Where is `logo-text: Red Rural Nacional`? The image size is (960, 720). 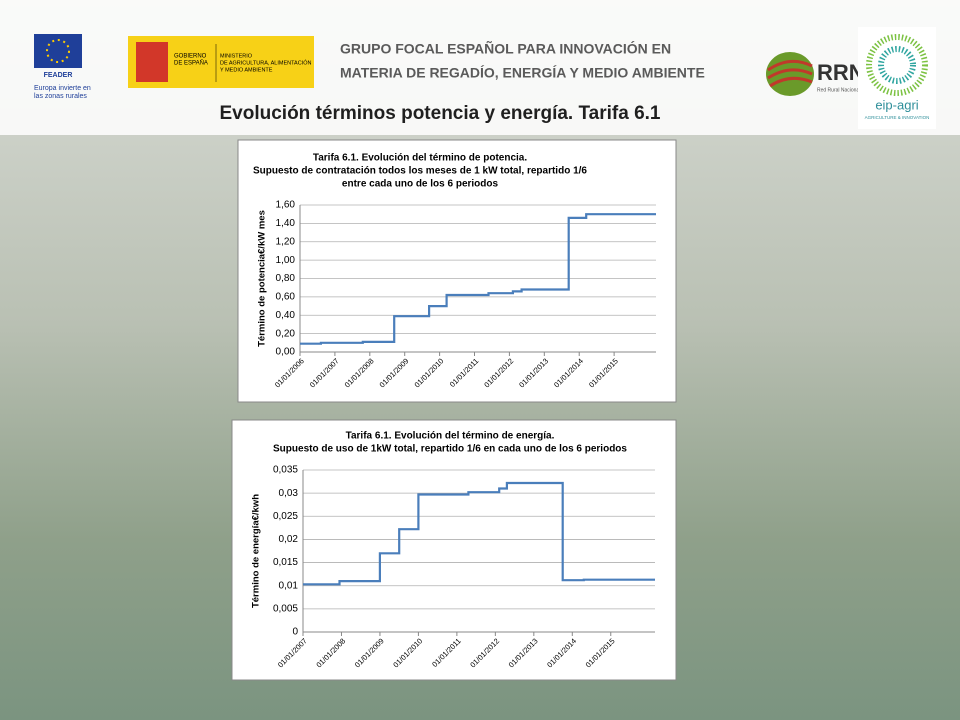
logo-text: Red Rural Nacional is located at coordinates (838, 90).